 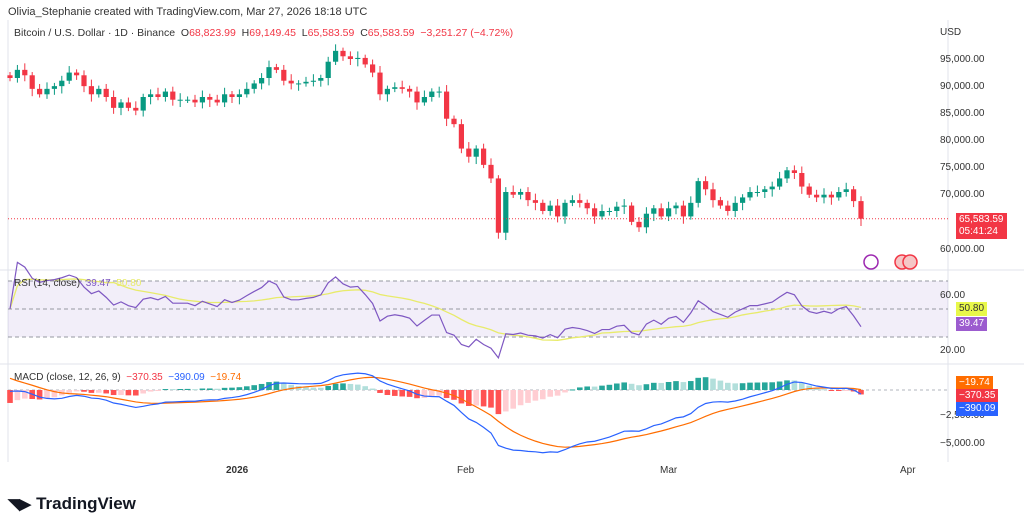 I want to click on open-value: 68,823.99, so click(x=212, y=33).